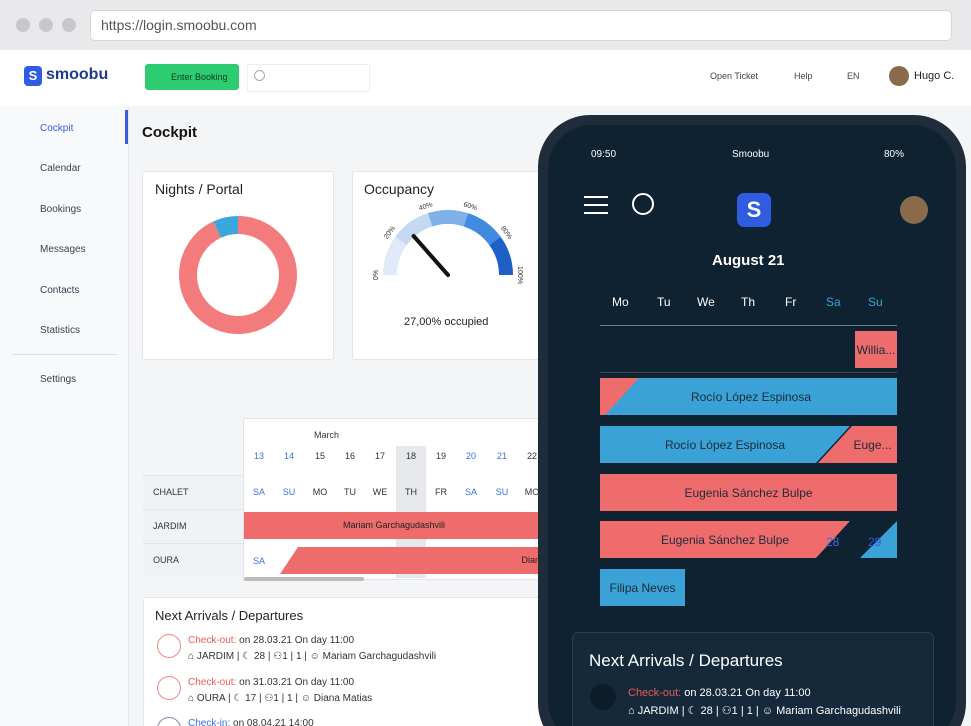  I want to click on weekday: Th, so click(748, 302).